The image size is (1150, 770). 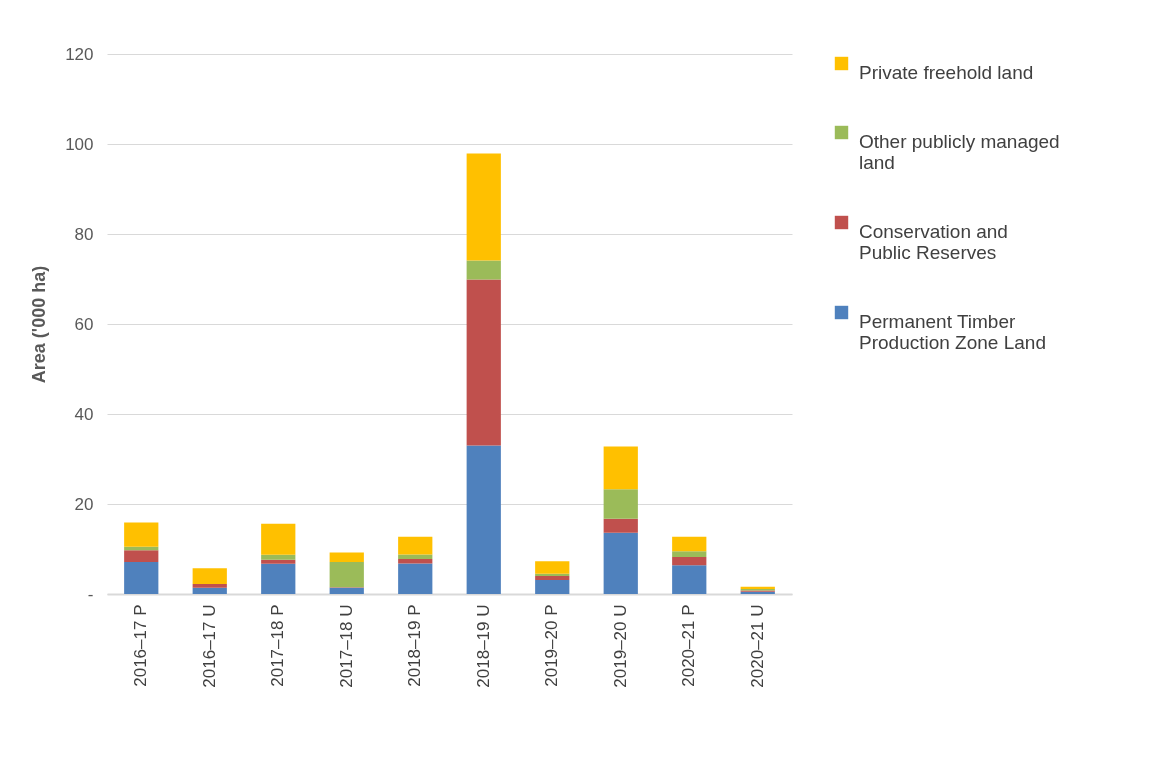 What do you see at coordinates (141, 645) in the screenshot?
I see `x-tick-label: 2016–17 P` at bounding box center [141, 645].